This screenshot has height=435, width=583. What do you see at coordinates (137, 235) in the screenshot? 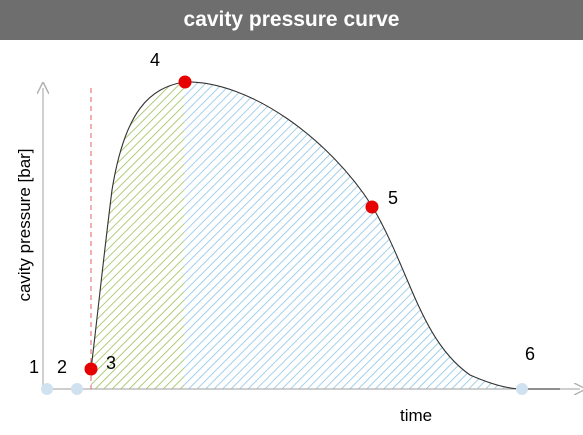
I see `compression-phase-area` at bounding box center [137, 235].